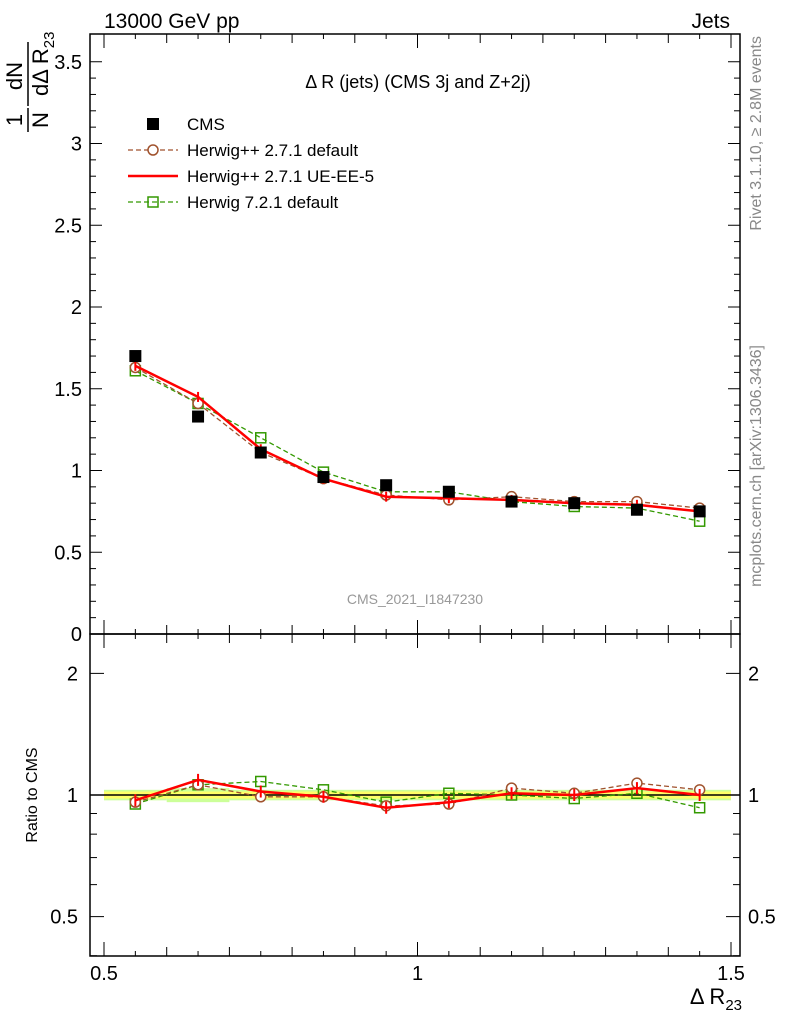  What do you see at coordinates (68, 553) in the screenshot?
I see `main-y-tick-label: 0.5` at bounding box center [68, 553].